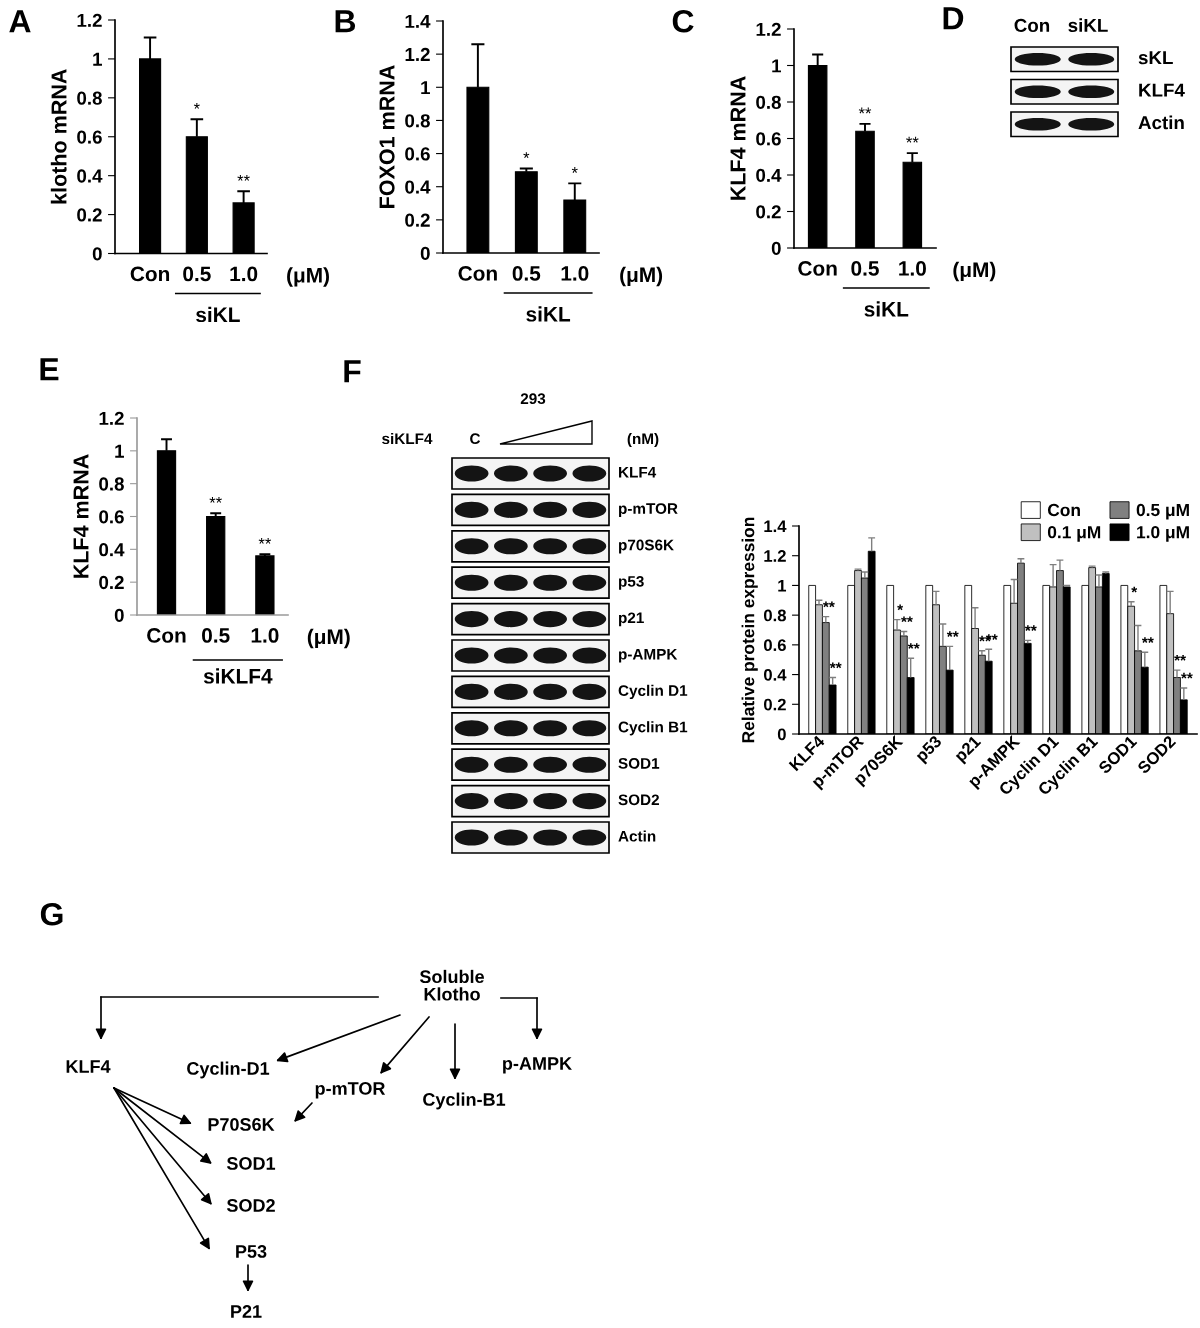  Describe the element at coordinates (58, 136) in the screenshot. I see `y-axis-title: klotho mRNA` at that location.